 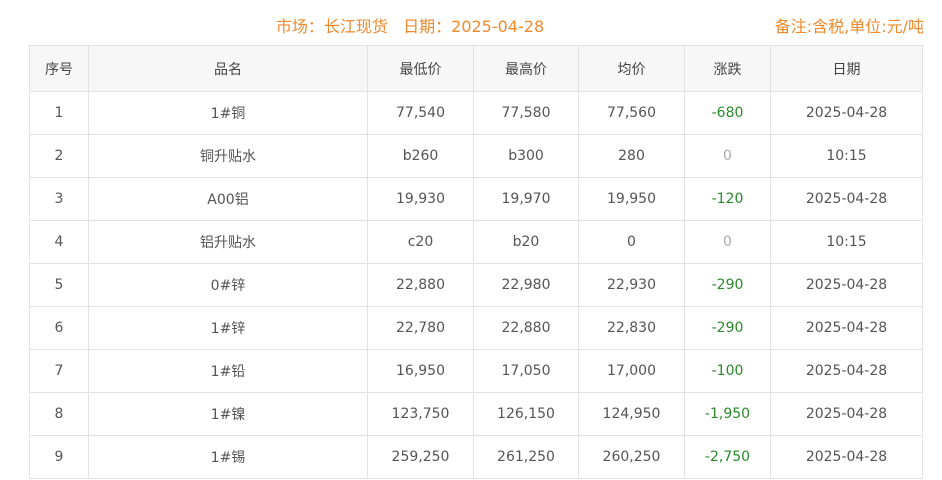 What do you see at coordinates (526, 156) in the screenshot?
I see `cell-high-price: b300` at bounding box center [526, 156].